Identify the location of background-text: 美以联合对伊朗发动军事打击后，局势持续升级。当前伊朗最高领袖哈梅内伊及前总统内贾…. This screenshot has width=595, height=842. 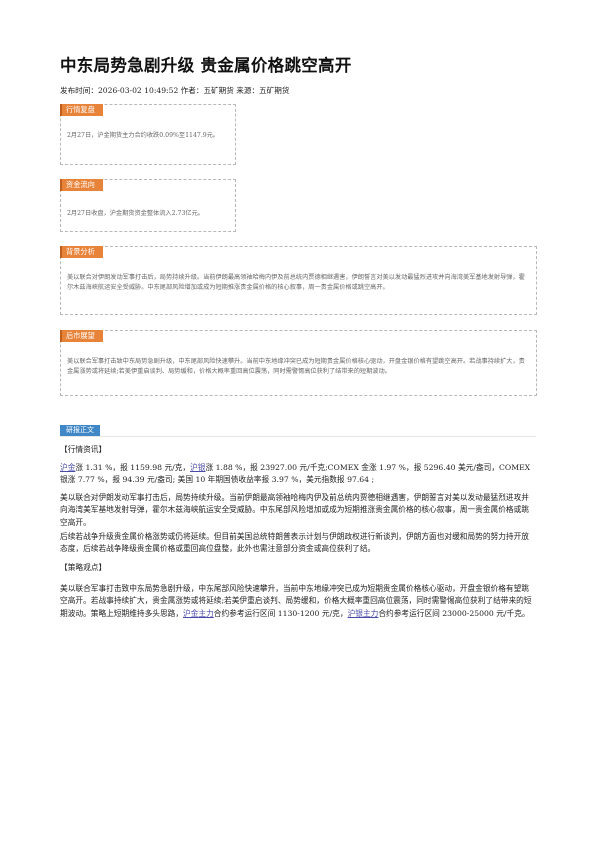
(296, 282).